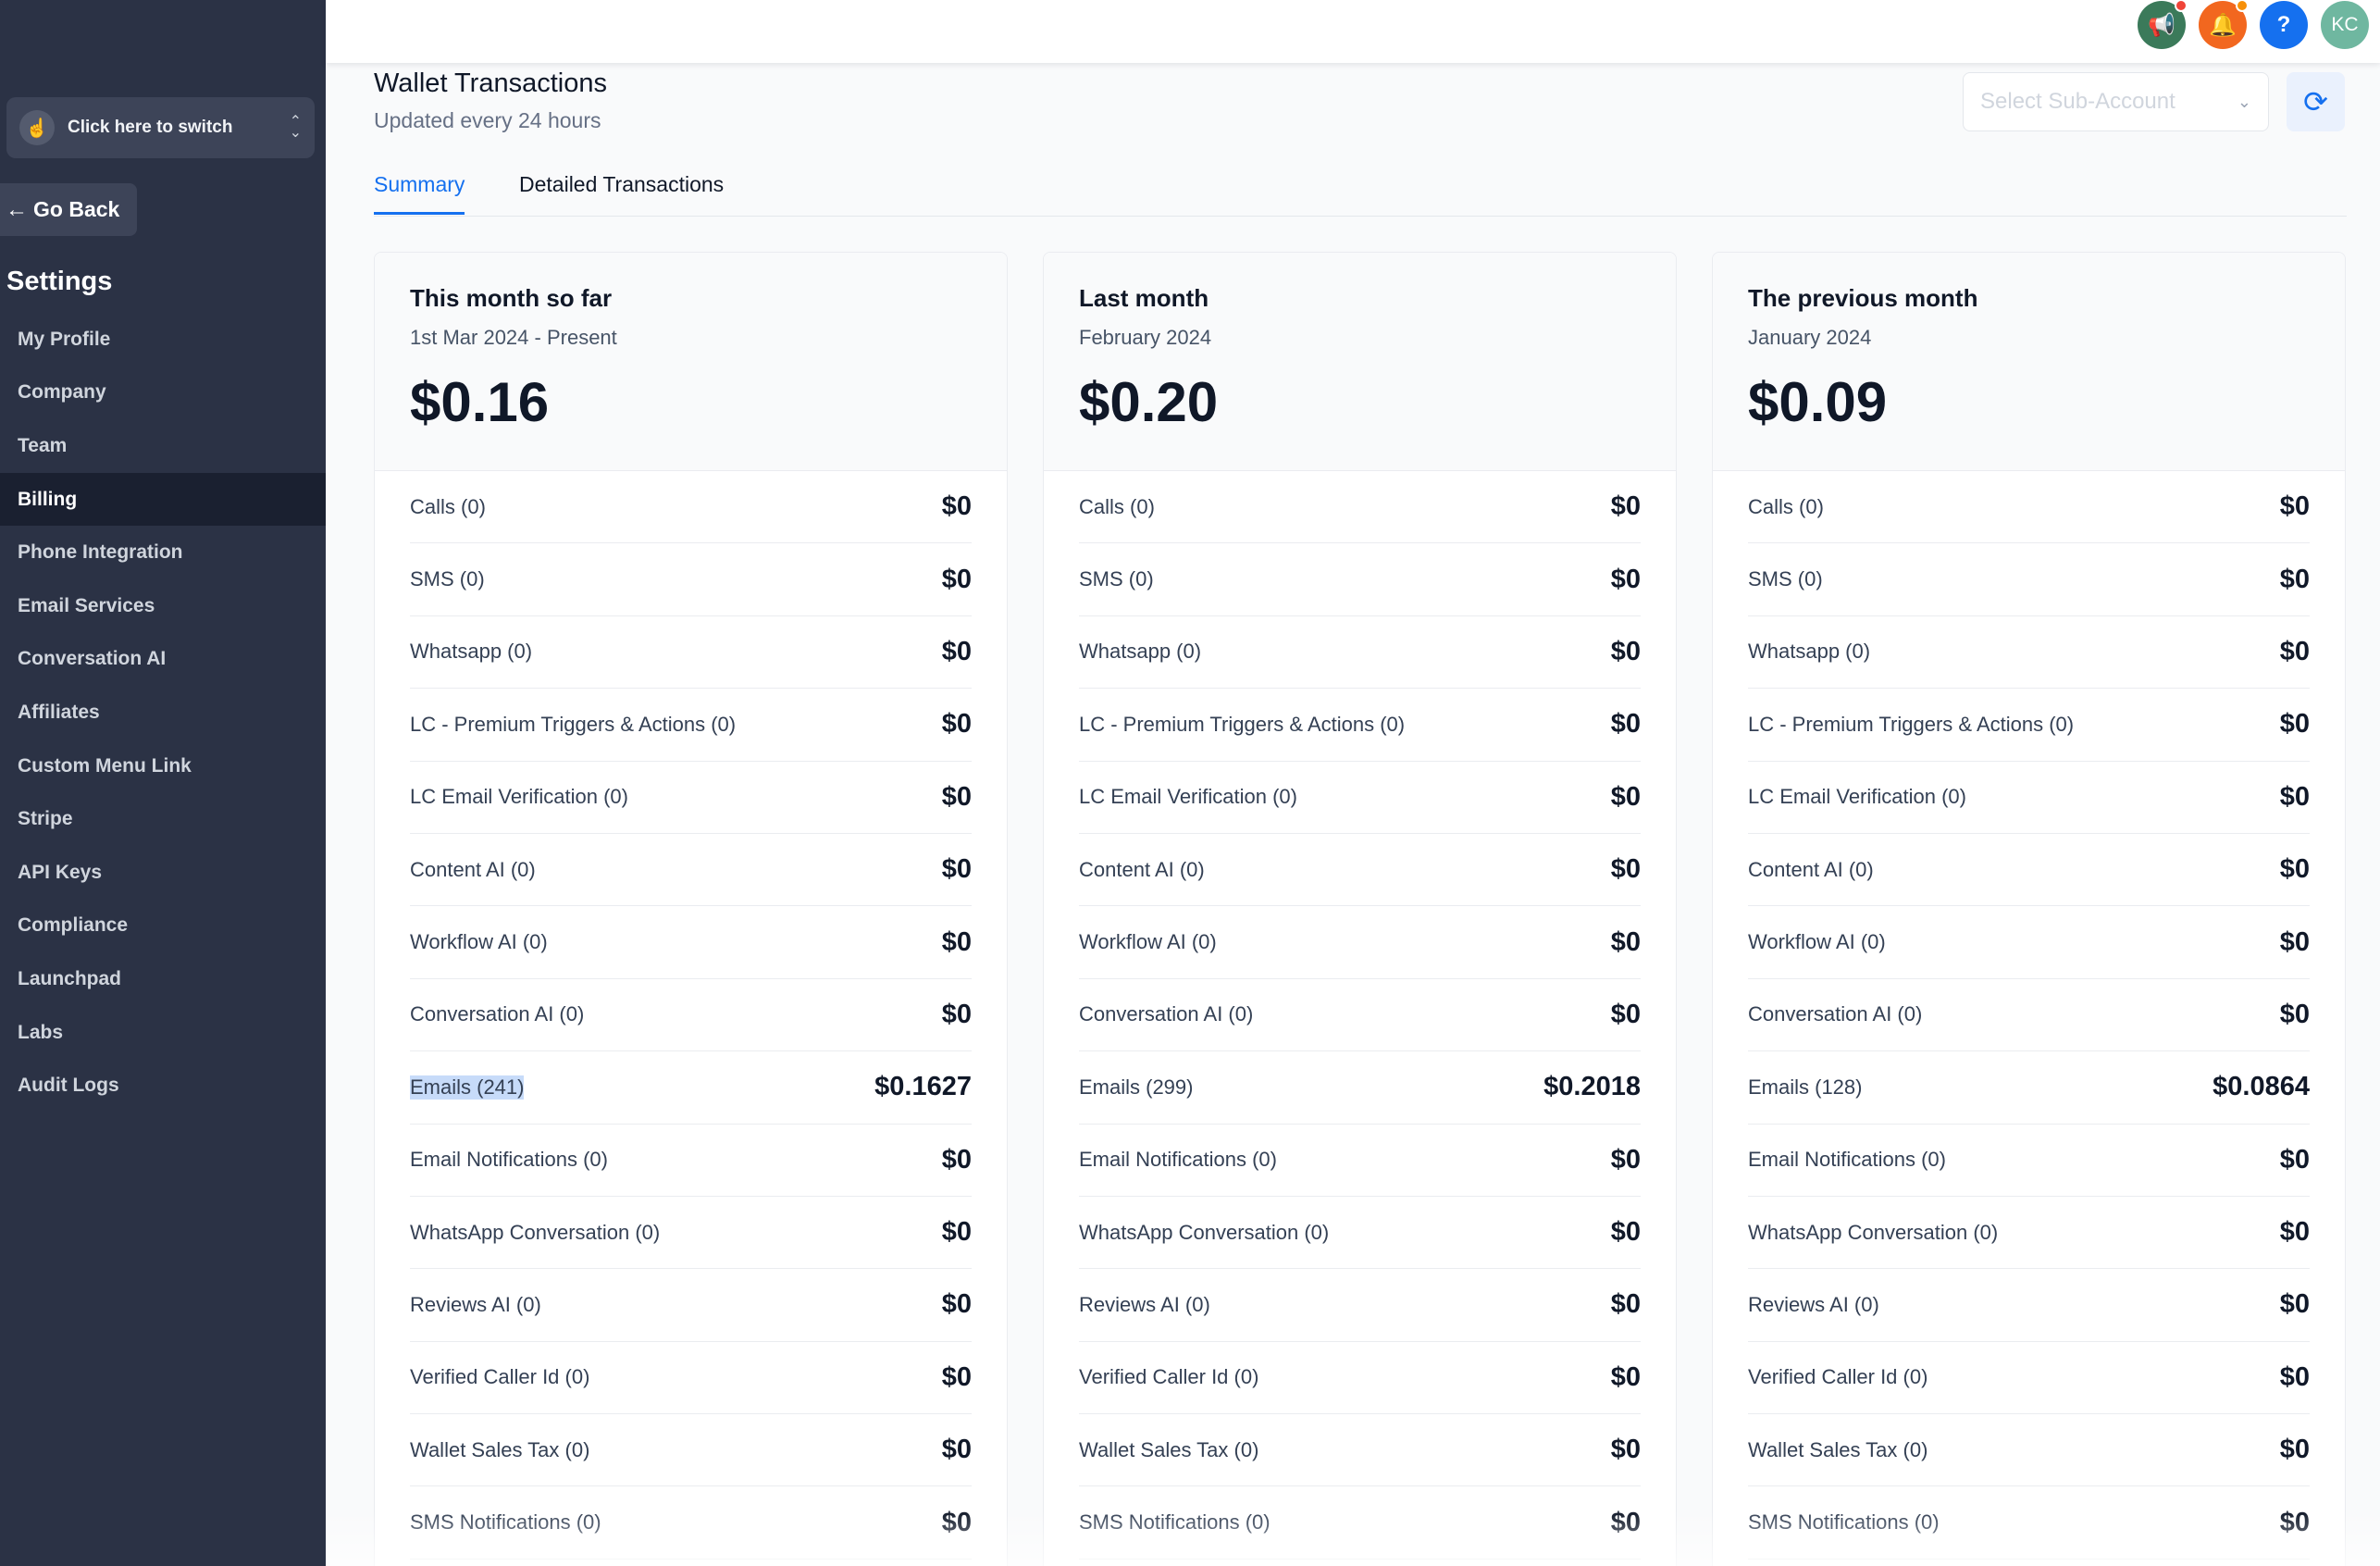  I want to click on refresh-button: ⟳, so click(2316, 101).